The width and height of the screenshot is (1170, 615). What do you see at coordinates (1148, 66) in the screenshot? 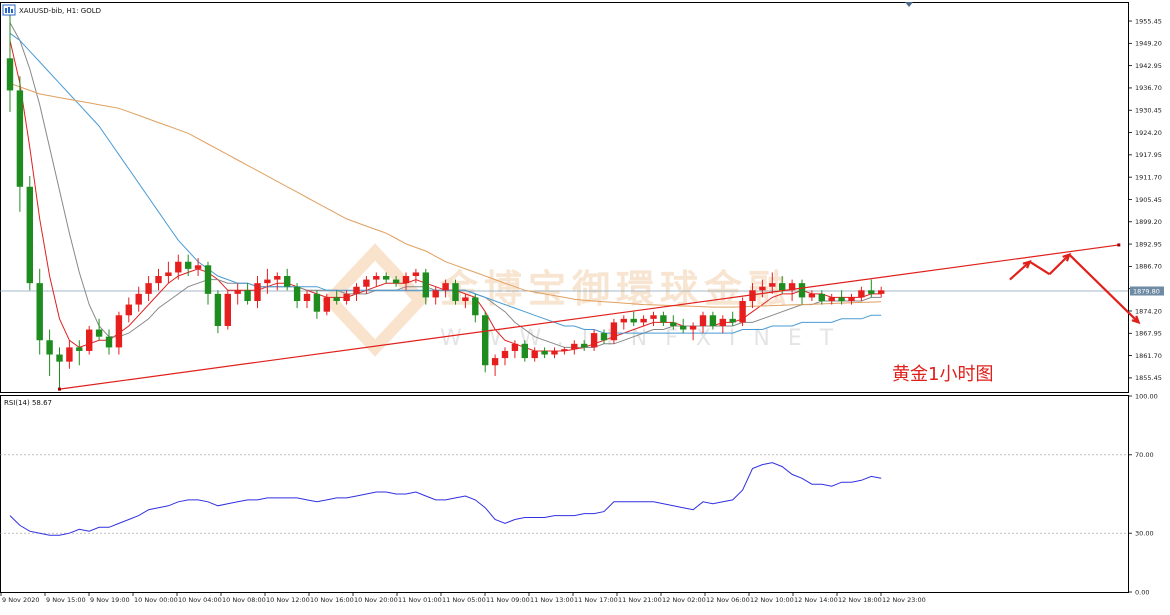
I see `price-tick-label: 1942.95` at bounding box center [1148, 66].